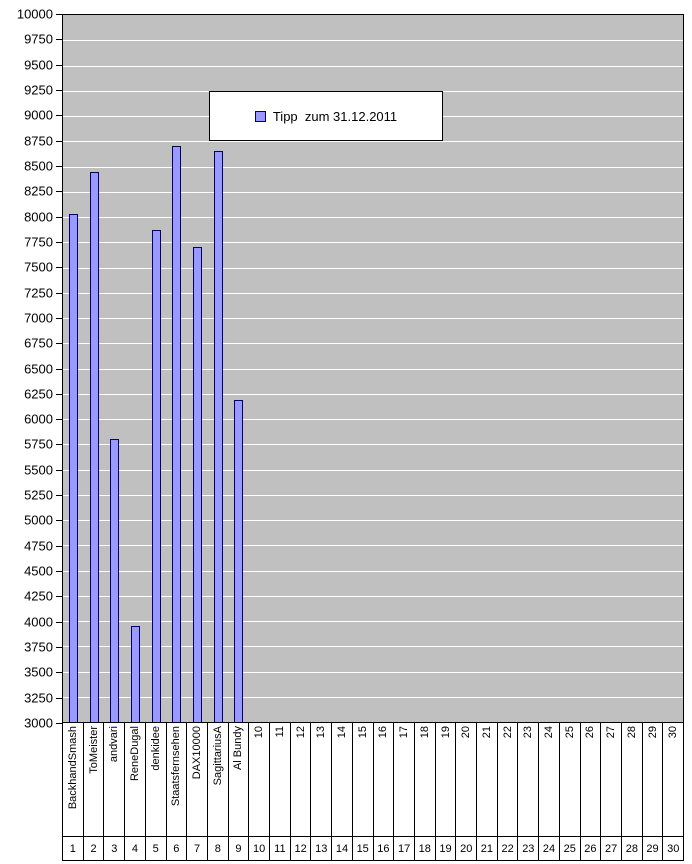 This screenshot has height=864, width=692. I want to click on x-category-cell: 10, so click(260, 779).